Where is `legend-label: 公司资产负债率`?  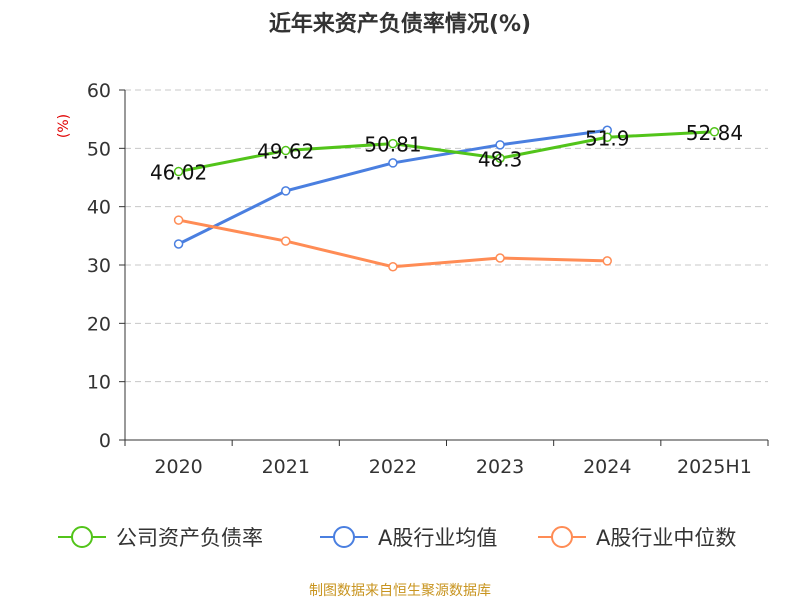
legend-label: 公司资产负债率 is located at coordinates (189, 538).